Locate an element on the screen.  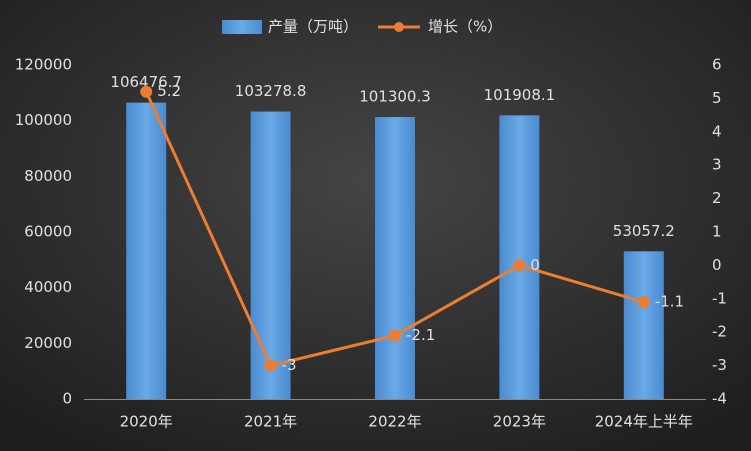
y2-tick-label: 3 is located at coordinates (717, 165).